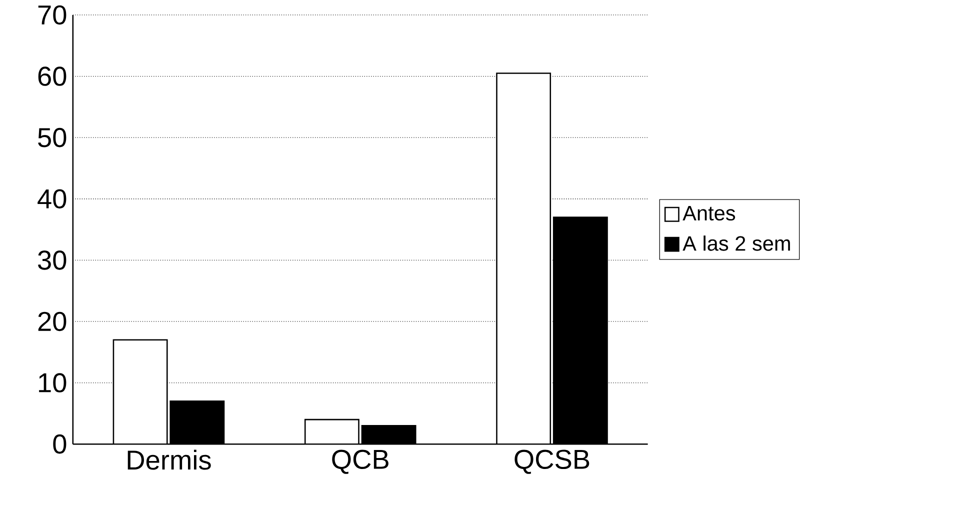 The height and width of the screenshot is (508, 975). I want to click on x-tick-label: QCSB, so click(552, 462).